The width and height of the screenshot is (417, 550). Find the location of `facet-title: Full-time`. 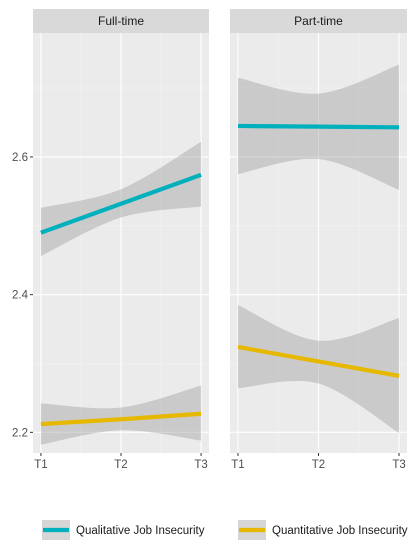

facet-title: Full-time is located at coordinates (121, 21).